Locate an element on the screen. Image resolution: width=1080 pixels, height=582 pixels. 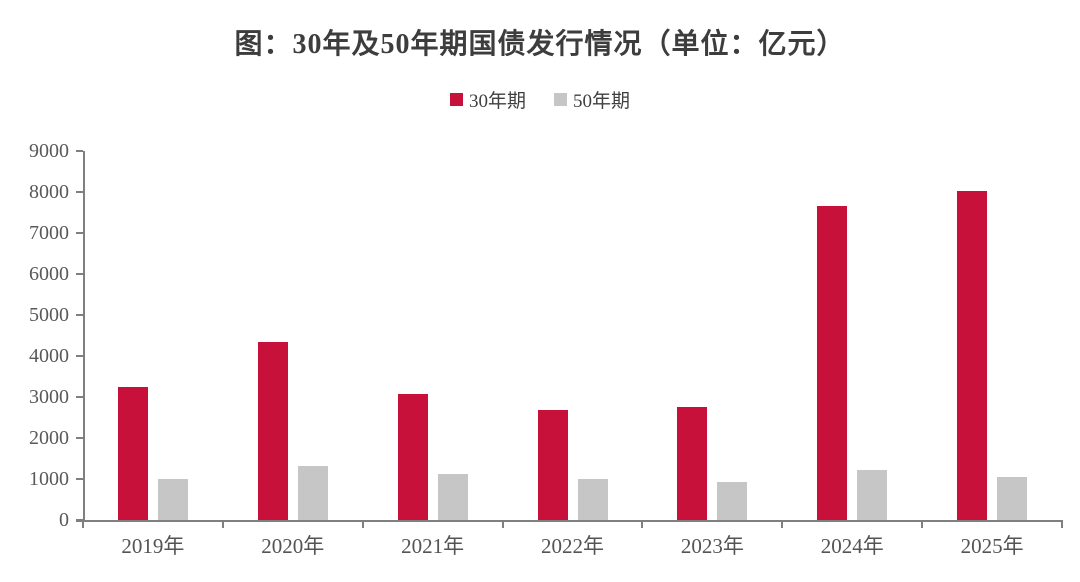
legend: 30年期 50年期 is located at coordinates (540, 99).